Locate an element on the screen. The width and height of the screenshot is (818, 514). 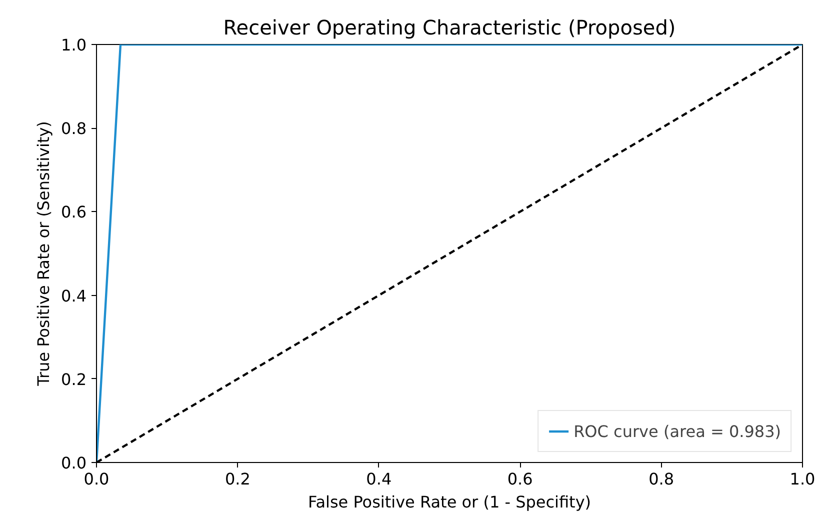
x-tick-label: 0.6 is located at coordinates (520, 479).